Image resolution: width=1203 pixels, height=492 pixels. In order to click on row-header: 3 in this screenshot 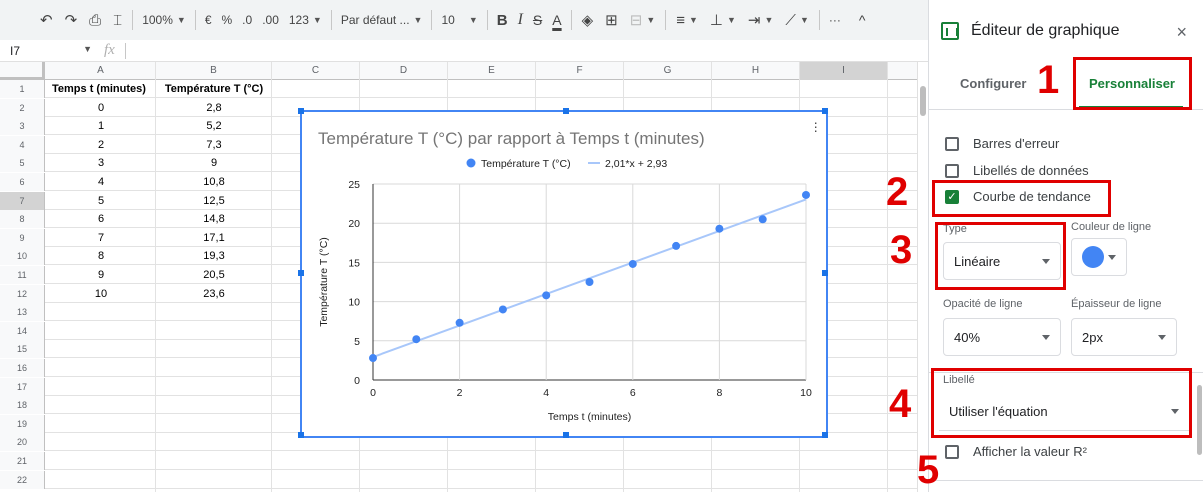, I will do `click(22, 126)`.